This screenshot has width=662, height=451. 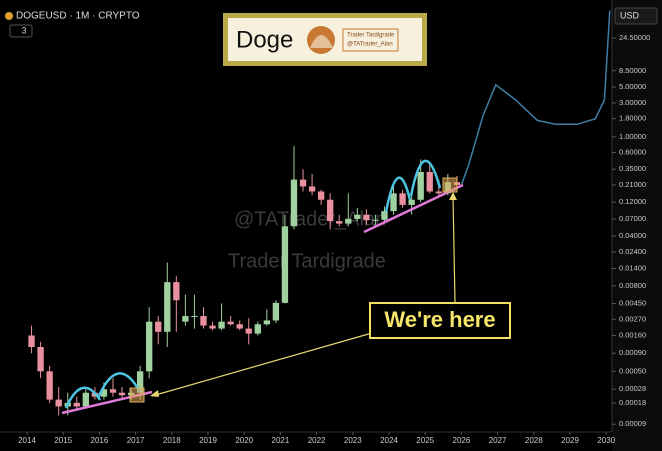 What do you see at coordinates (27, 440) in the screenshot?
I see `x-tick-label: 2014` at bounding box center [27, 440].